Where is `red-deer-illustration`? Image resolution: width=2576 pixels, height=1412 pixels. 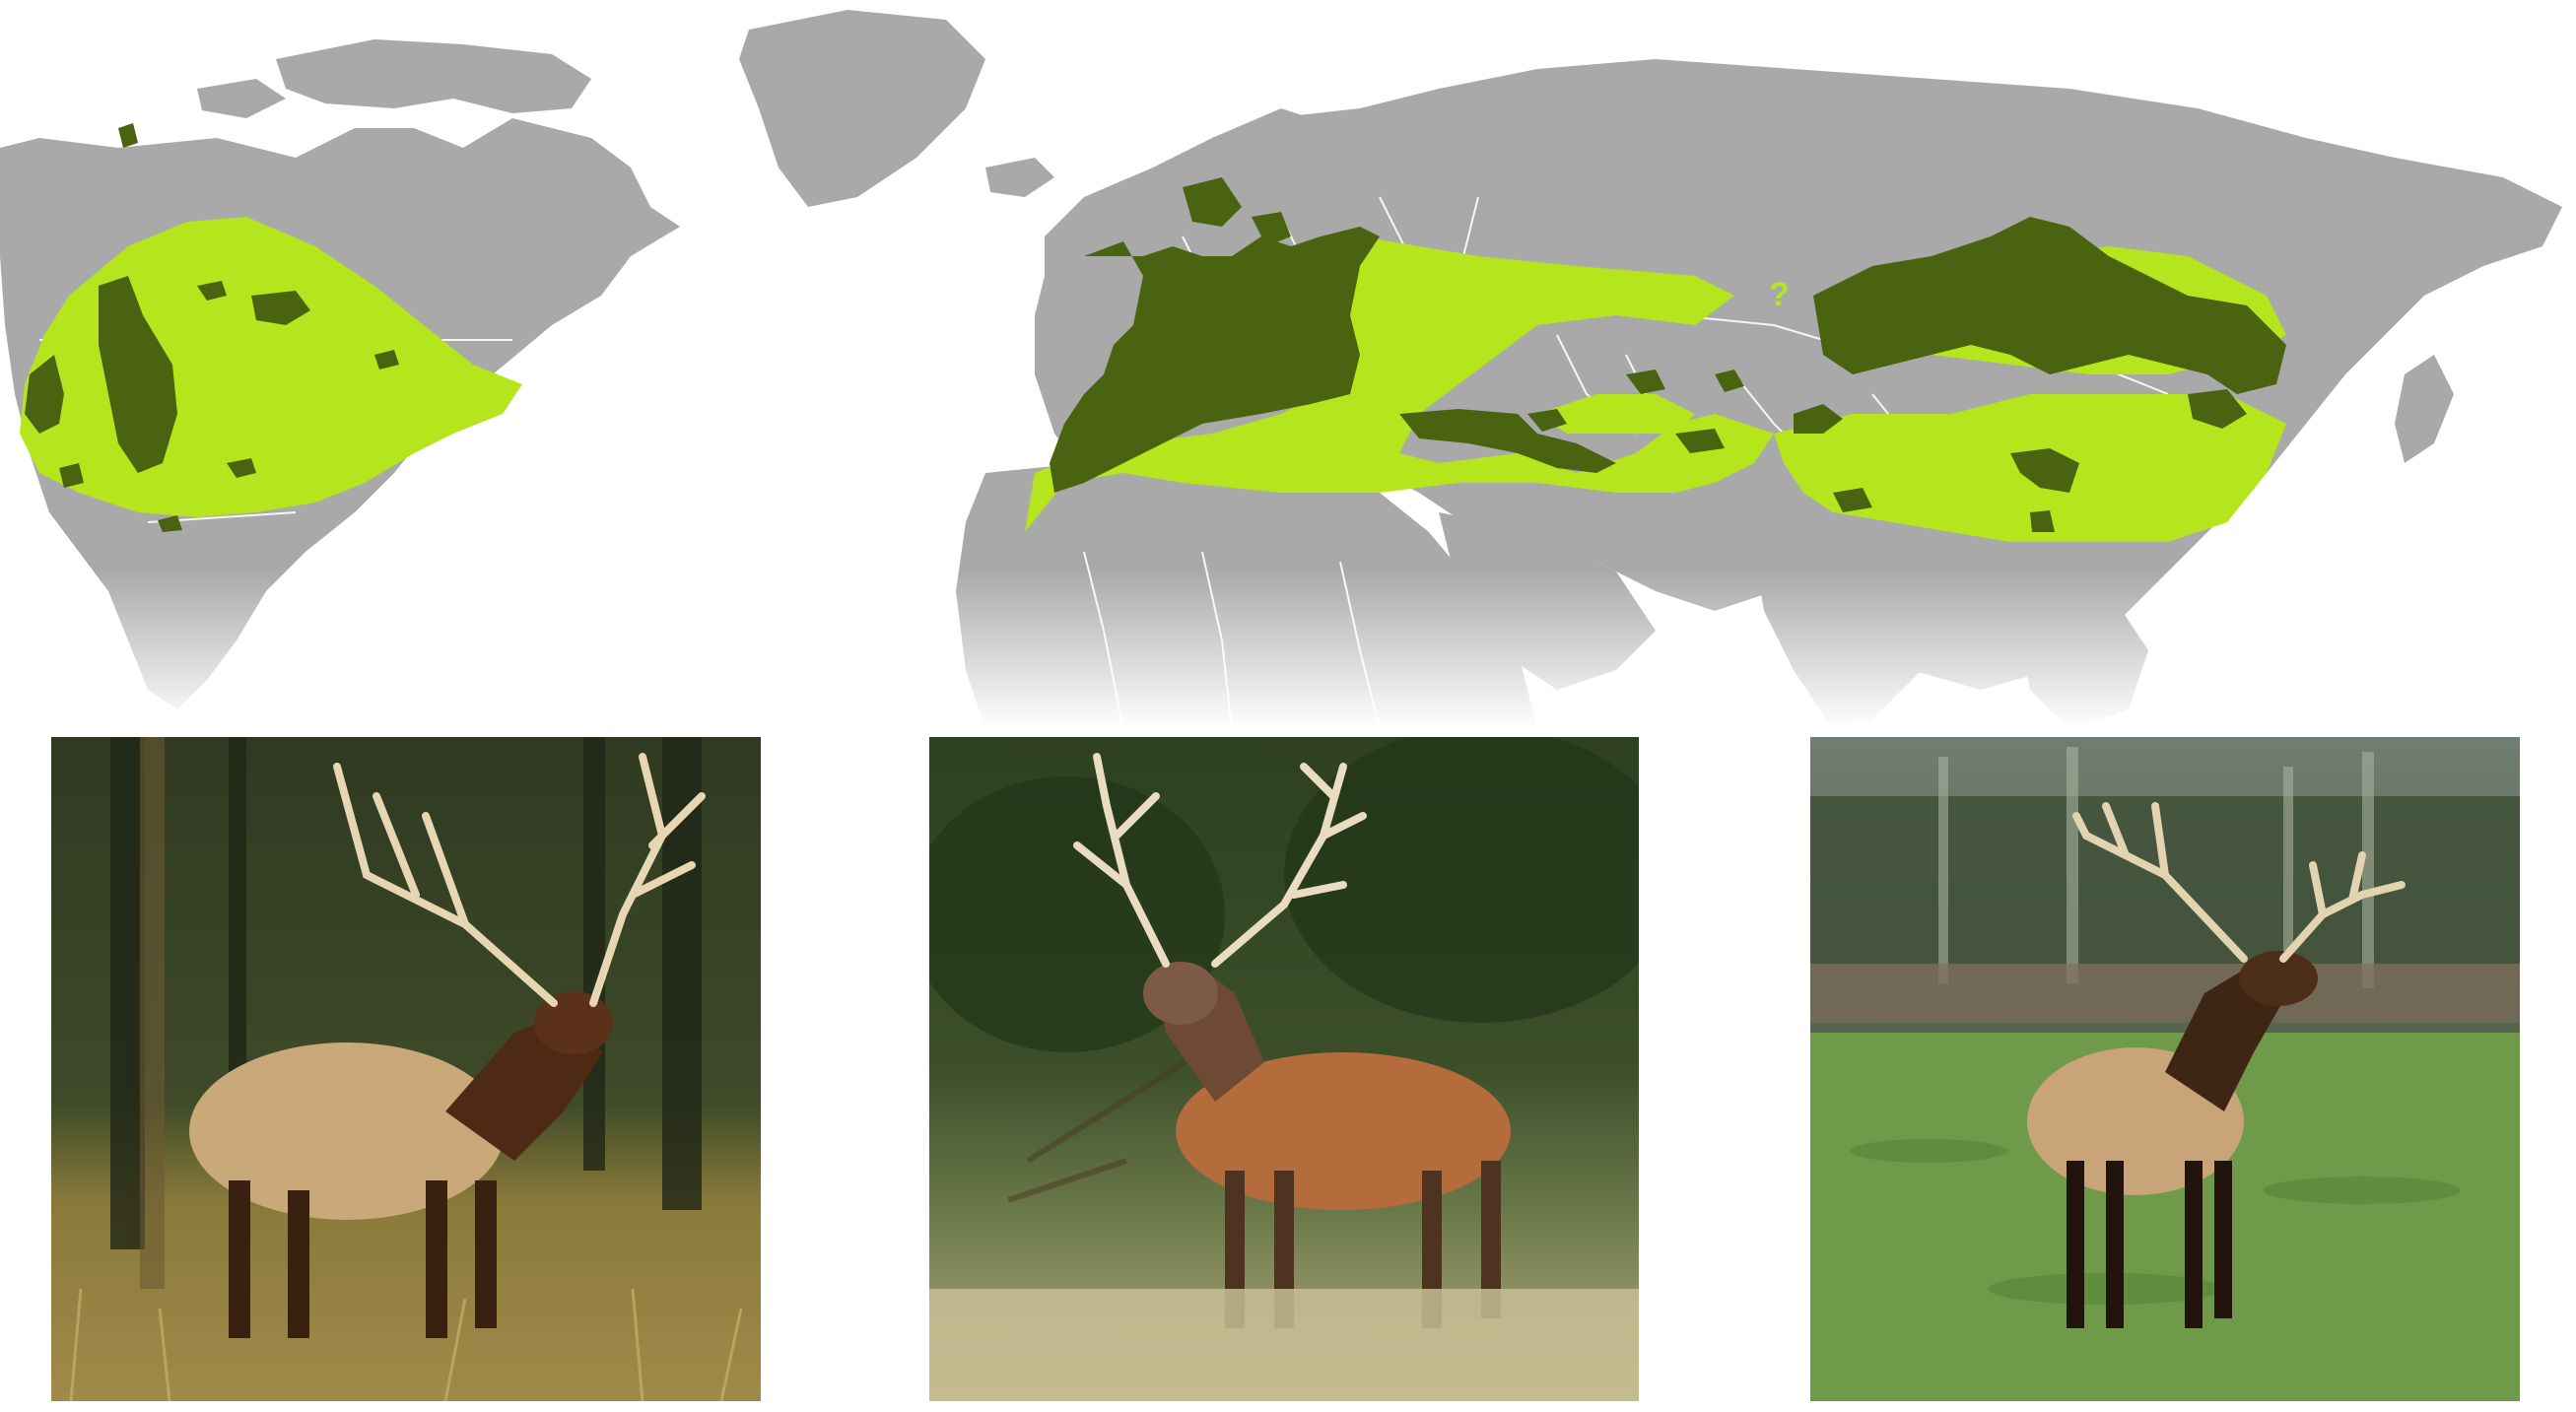 red-deer-illustration is located at coordinates (1284, 1069).